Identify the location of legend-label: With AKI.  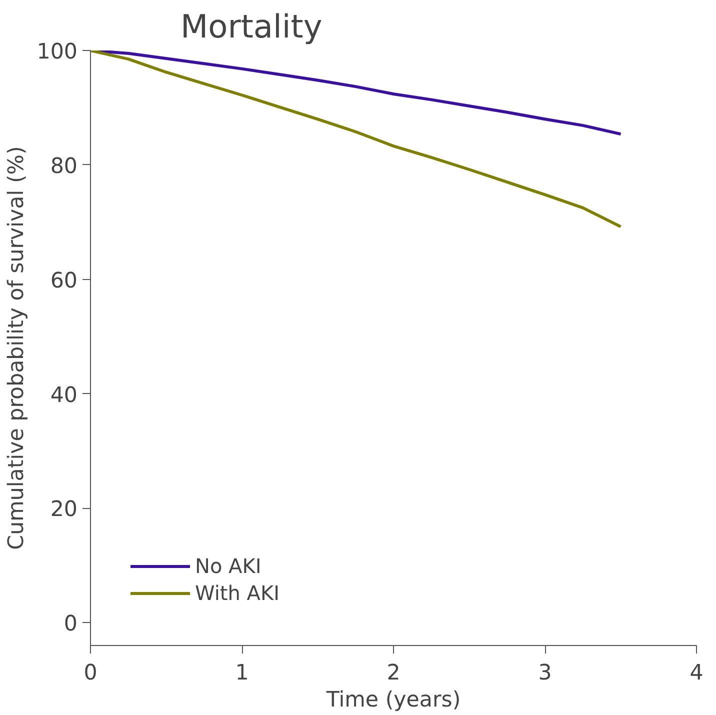
(237, 593).